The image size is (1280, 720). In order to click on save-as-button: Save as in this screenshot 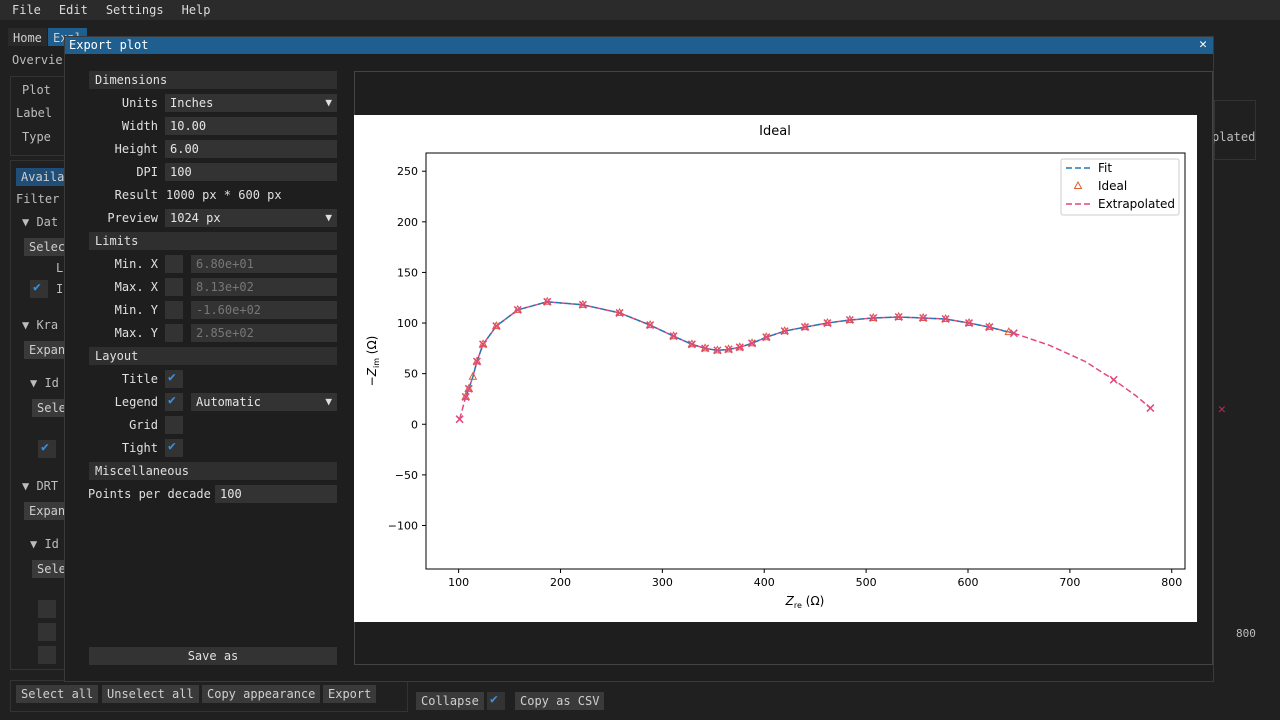, I will do `click(213, 656)`.